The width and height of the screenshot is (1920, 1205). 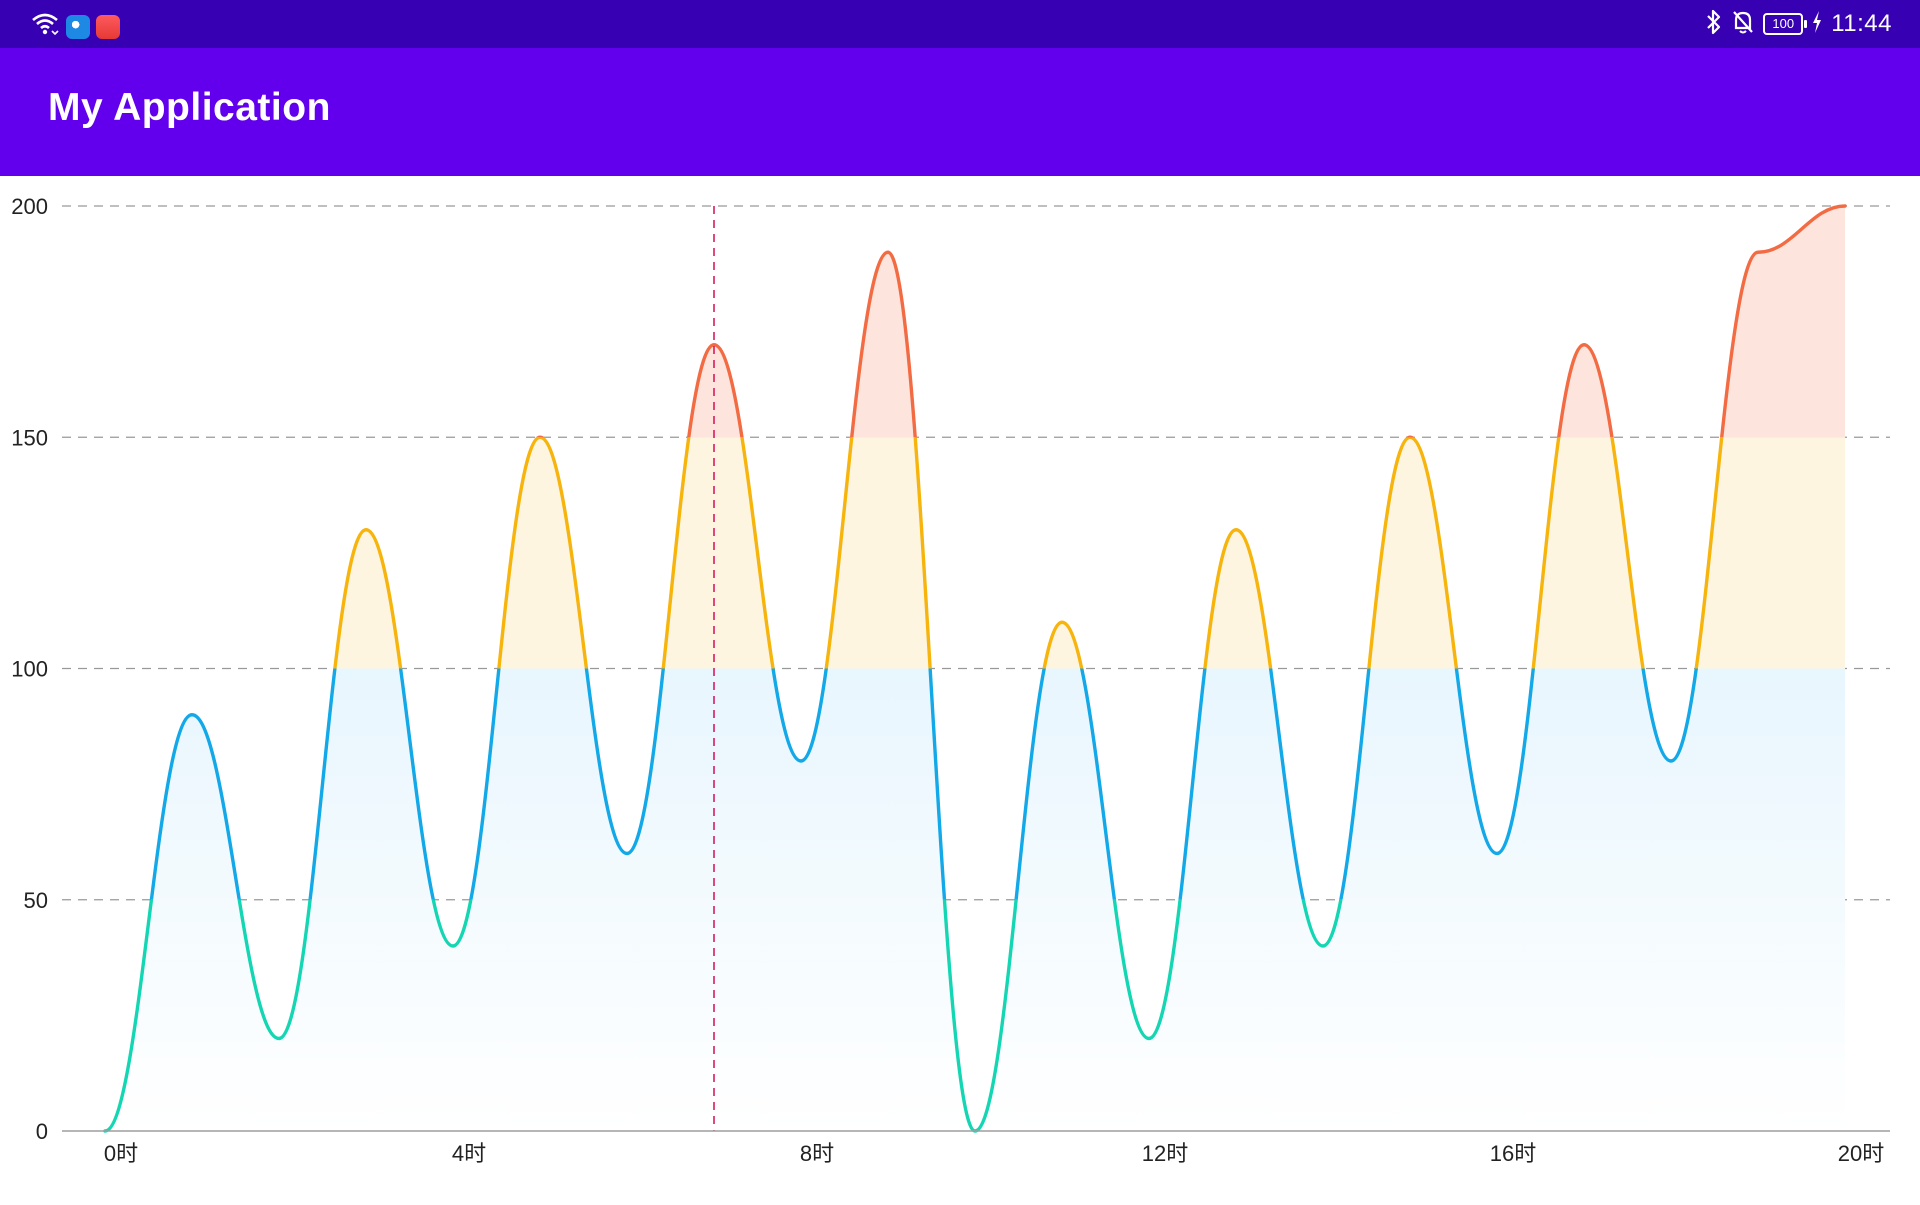 What do you see at coordinates (78, 26) in the screenshot?
I see `browser-app-icon` at bounding box center [78, 26].